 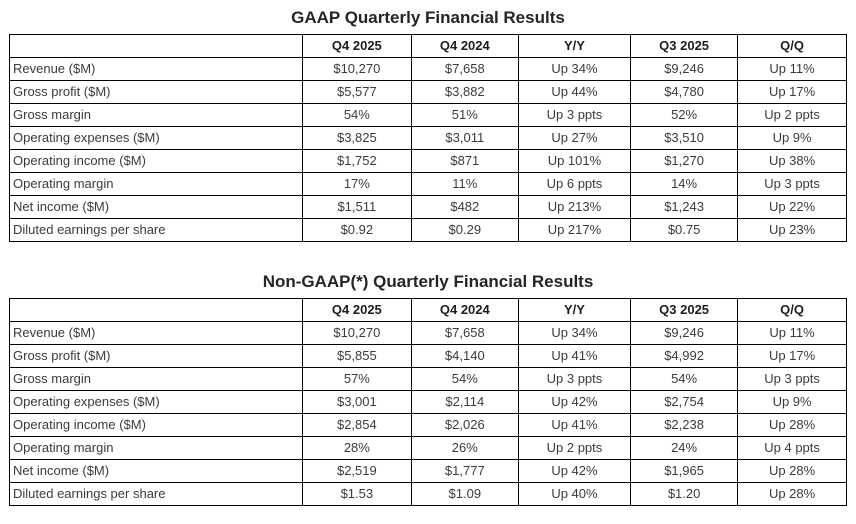 I want to click on cell-value: 17%, so click(x=356, y=184).